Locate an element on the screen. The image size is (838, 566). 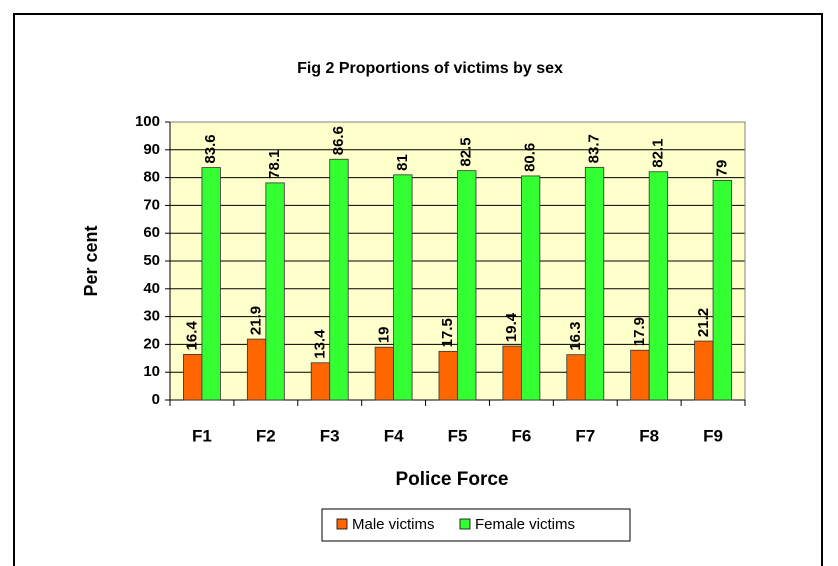
x-axis-label: Police Force is located at coordinates (452, 479).